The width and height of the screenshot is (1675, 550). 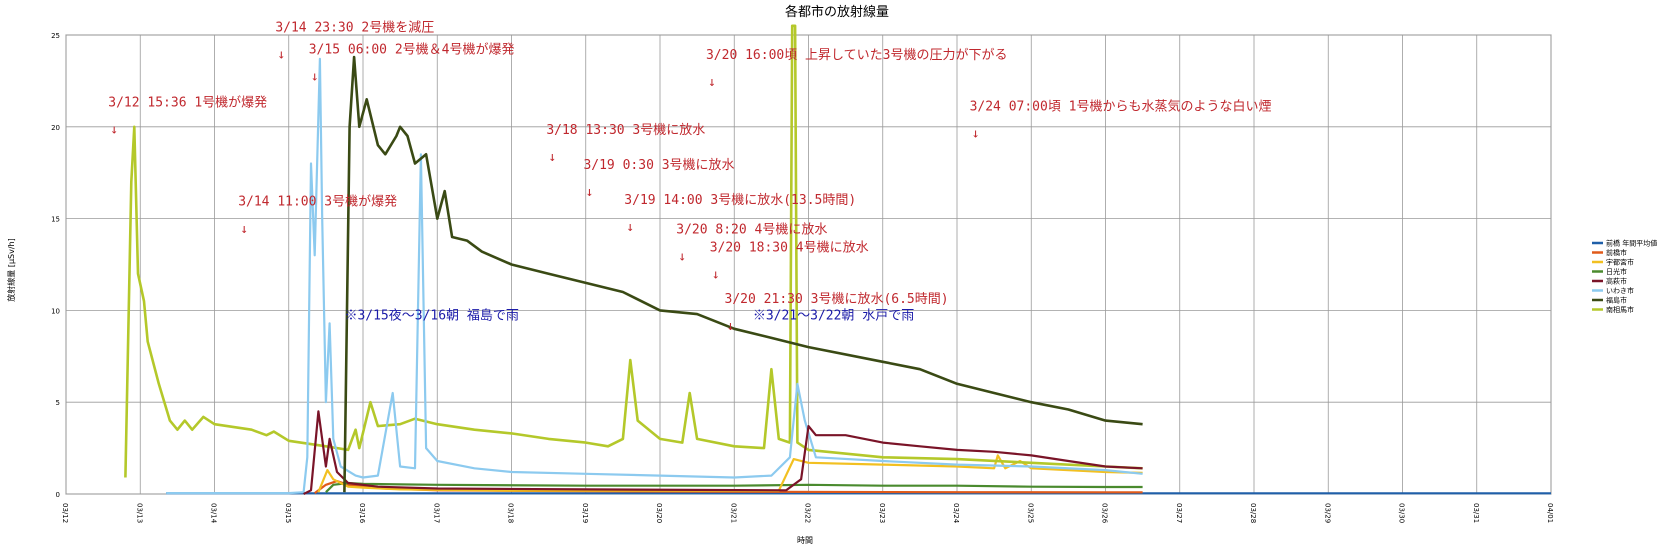 What do you see at coordinates (1179, 513) in the screenshot?
I see `x-tick-label: 03/27` at bounding box center [1179, 513].